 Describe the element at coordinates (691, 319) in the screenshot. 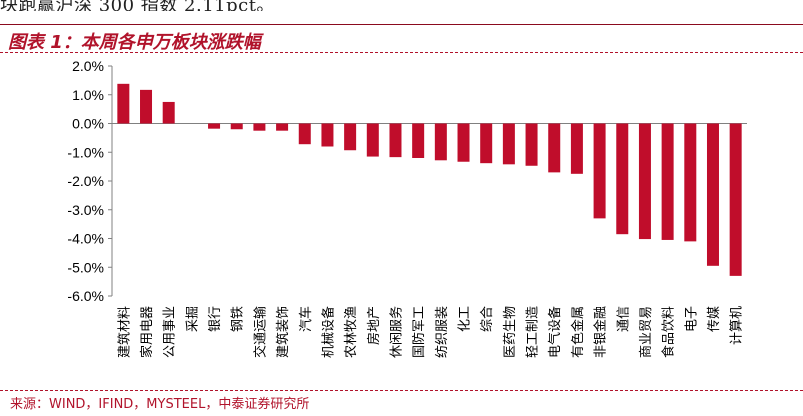

I see `x-category-label: 电子` at that location.